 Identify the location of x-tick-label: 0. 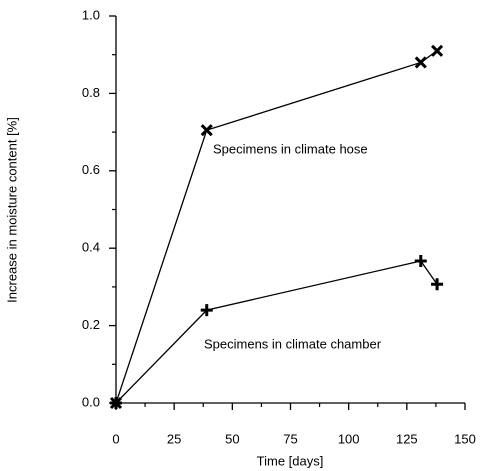
(115, 438).